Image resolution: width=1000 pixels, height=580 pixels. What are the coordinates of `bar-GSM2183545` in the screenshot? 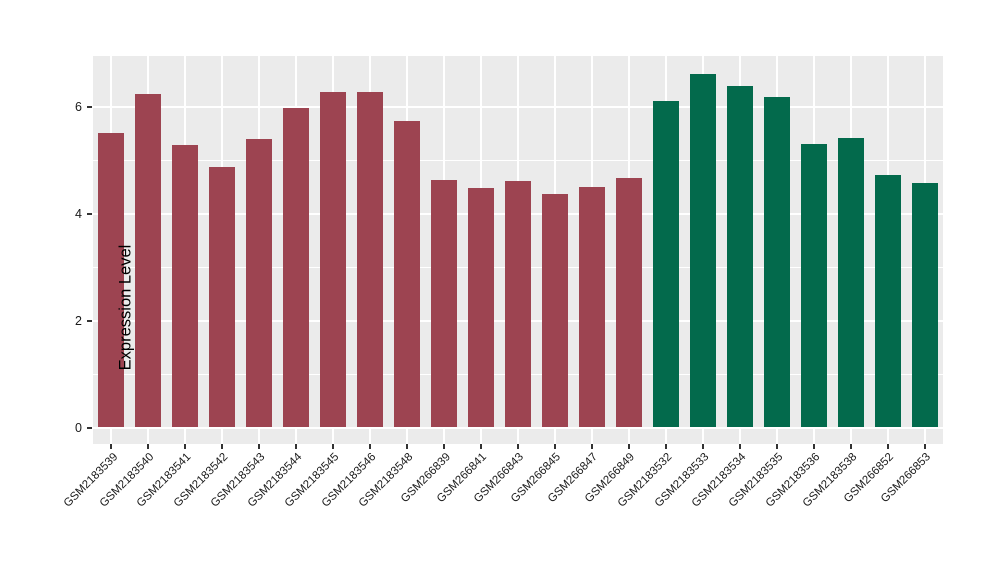 It's located at (333, 259).